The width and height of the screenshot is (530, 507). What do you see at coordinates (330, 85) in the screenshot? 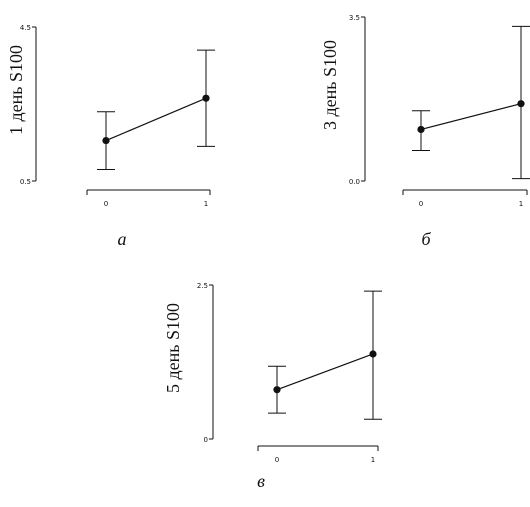
I see `y-axis-label: 3 день S100` at bounding box center [330, 85].